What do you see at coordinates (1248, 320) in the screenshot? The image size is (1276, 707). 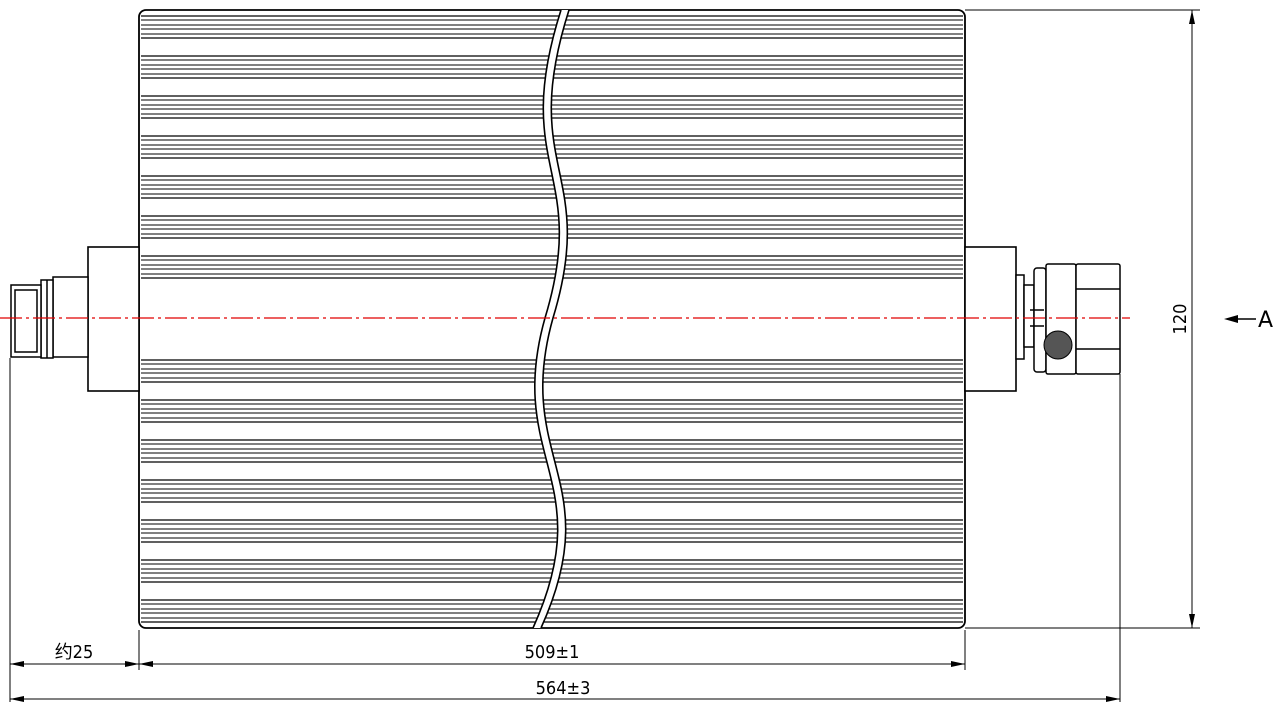 I see `view-marker-a: A` at bounding box center [1248, 320].